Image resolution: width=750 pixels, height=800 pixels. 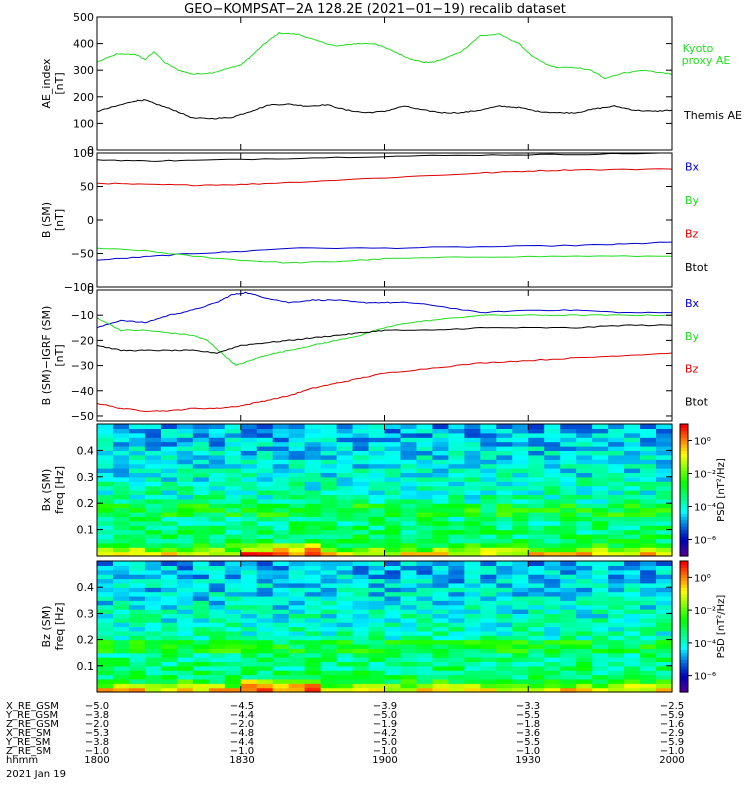 What do you see at coordinates (384, 220) in the screenshot?
I see `panel-frame` at bounding box center [384, 220].